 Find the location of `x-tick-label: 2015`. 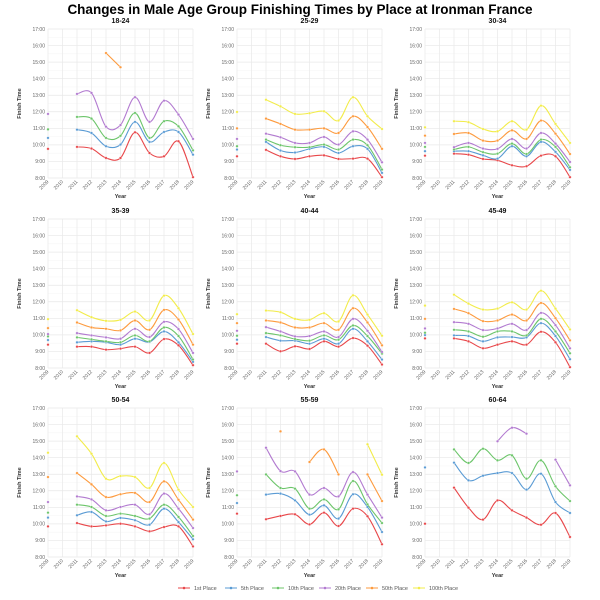

x-tick-label: 2015 is located at coordinates (508, 185).